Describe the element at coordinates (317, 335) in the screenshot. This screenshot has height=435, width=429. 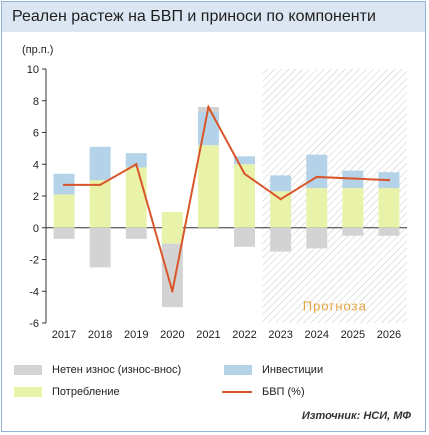
I see `x-tick-label: 2024` at that location.